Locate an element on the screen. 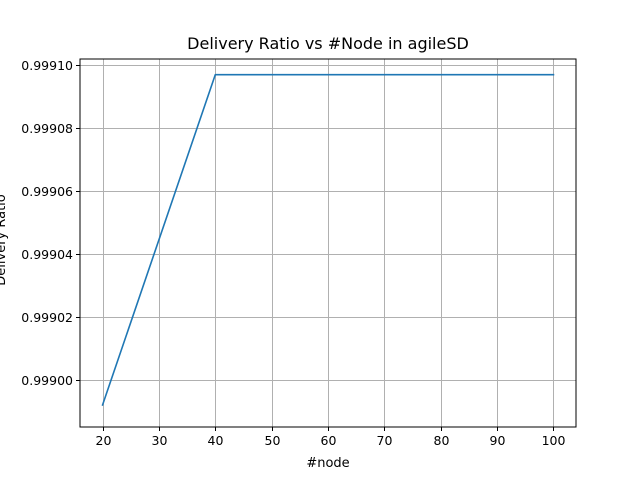  x-tick-label: 20 is located at coordinates (104, 440).